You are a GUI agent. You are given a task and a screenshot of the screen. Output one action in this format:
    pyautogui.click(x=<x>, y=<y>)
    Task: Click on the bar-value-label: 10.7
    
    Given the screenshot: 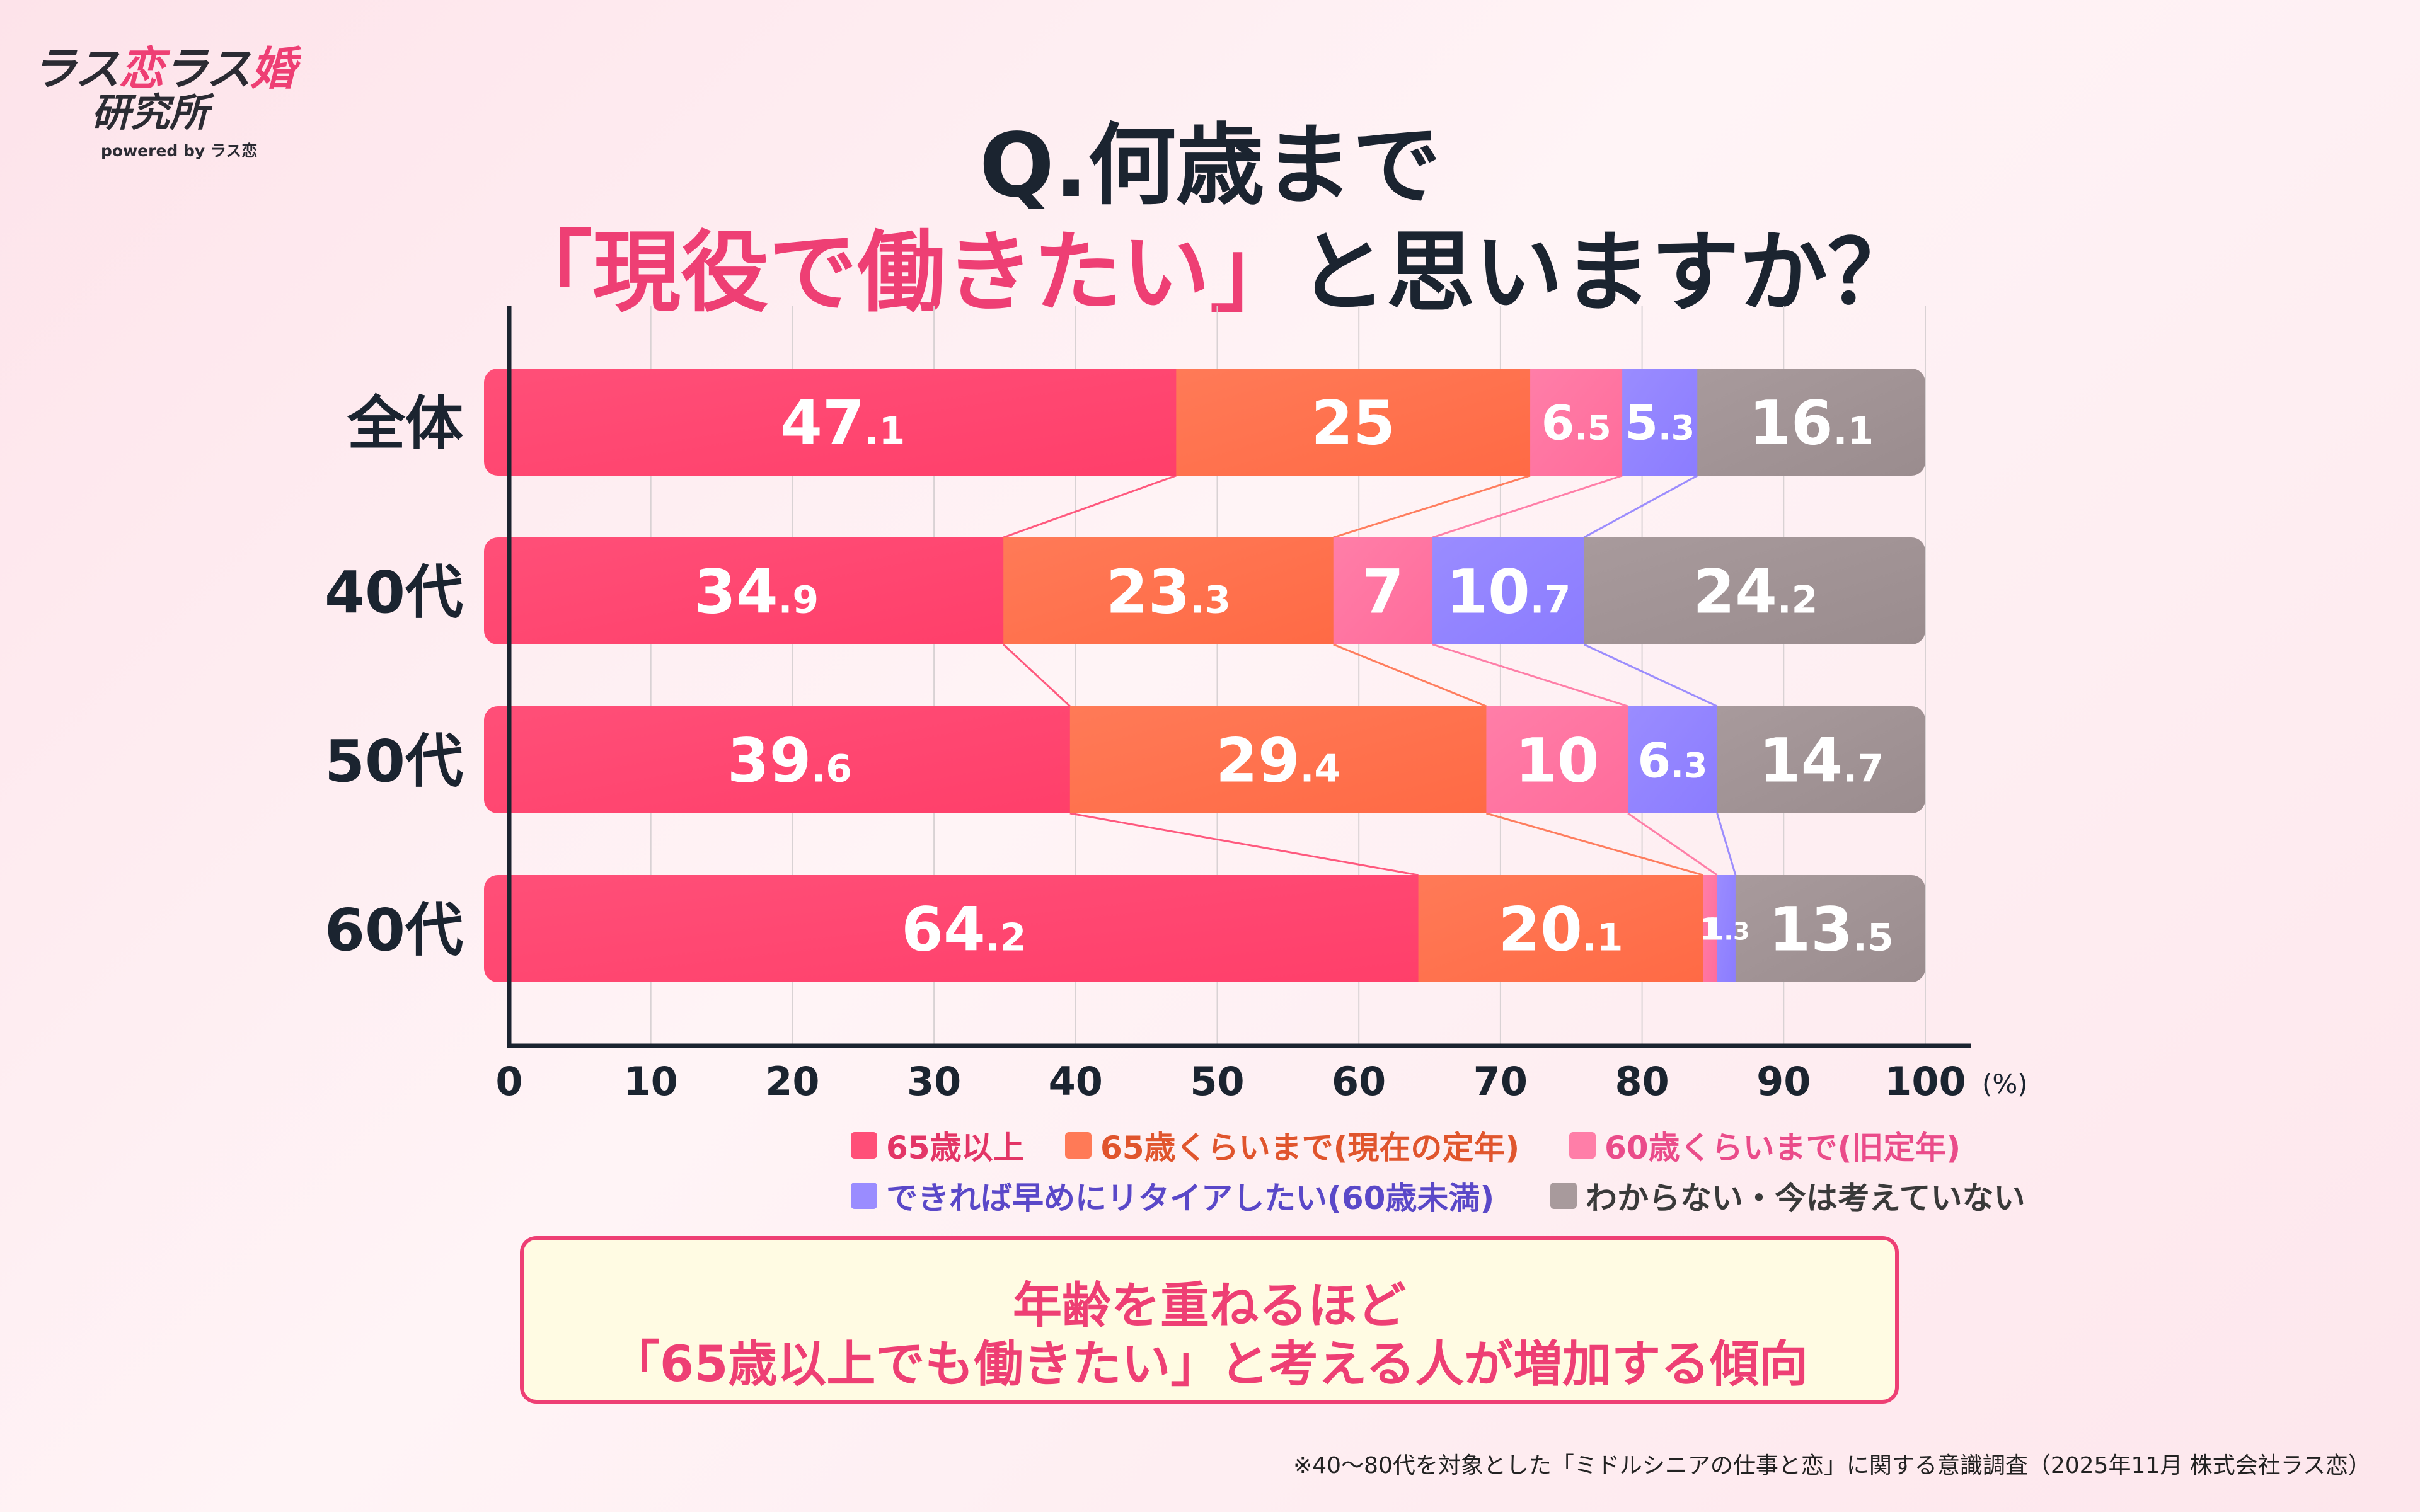 What is the action you would take?
    pyautogui.click(x=1508, y=592)
    